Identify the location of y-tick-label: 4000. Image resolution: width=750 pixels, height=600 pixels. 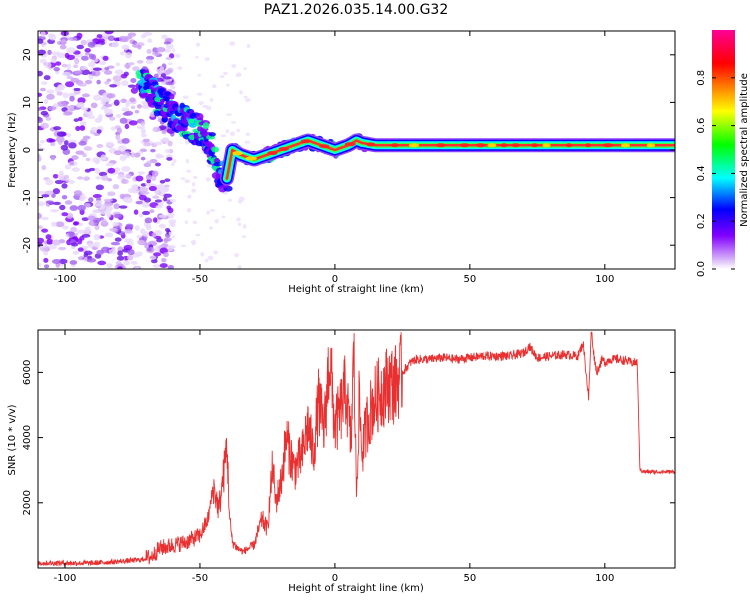
(27, 437).